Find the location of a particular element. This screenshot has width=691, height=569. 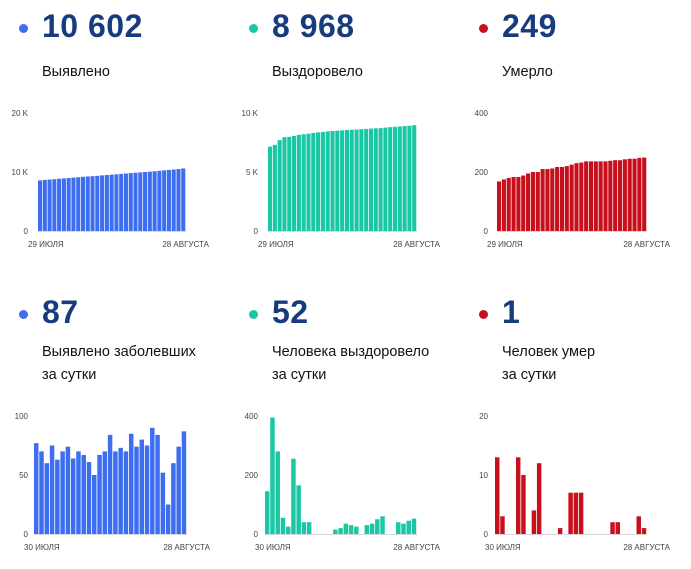

recovered-daily-label-line1: Человека выздоровело is located at coordinates (351, 352).